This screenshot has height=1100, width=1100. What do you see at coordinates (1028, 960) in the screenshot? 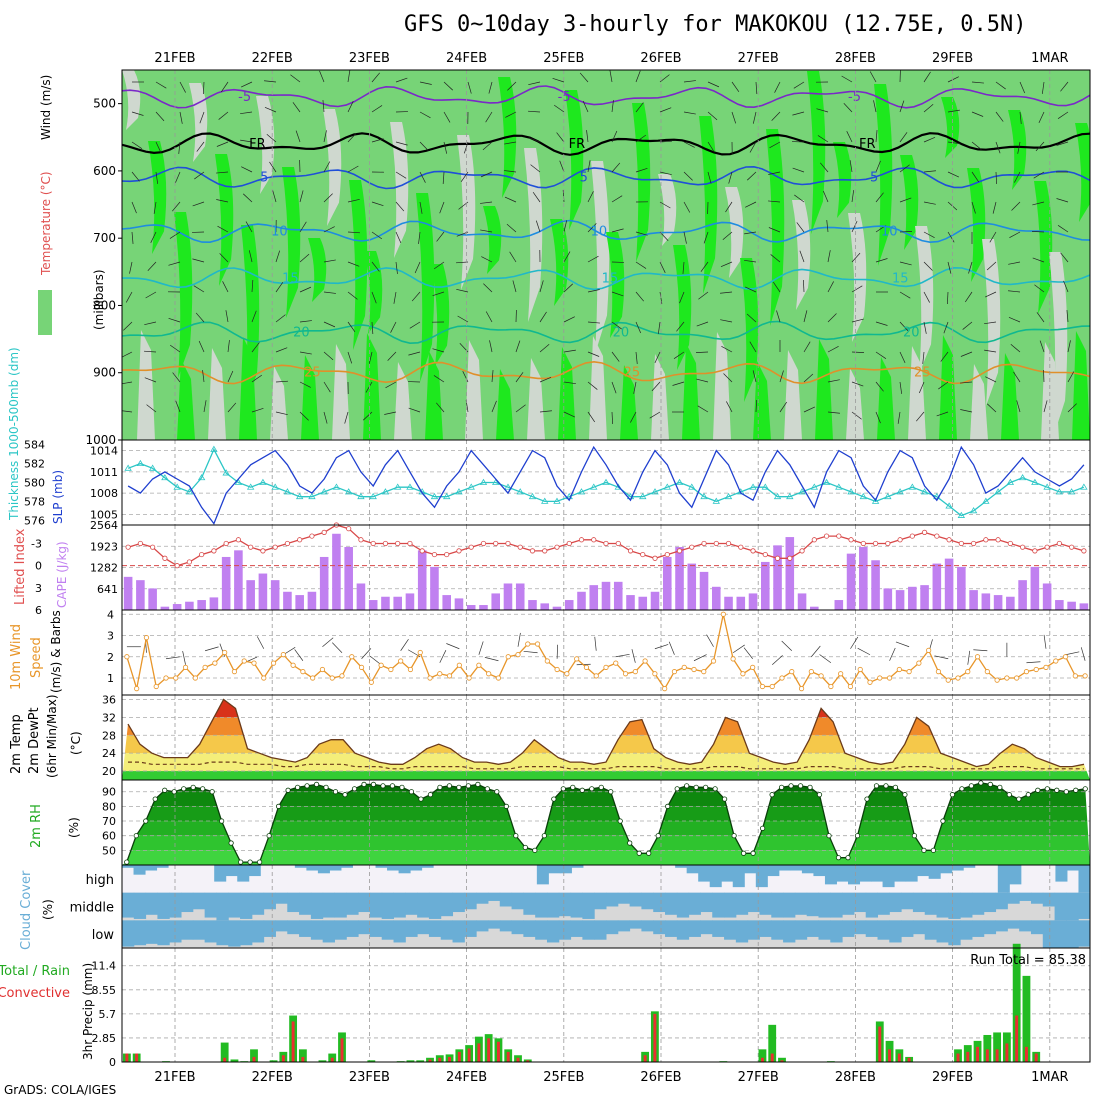
I see `run-total-label: Run Total = 85.38` at bounding box center [1028, 960].